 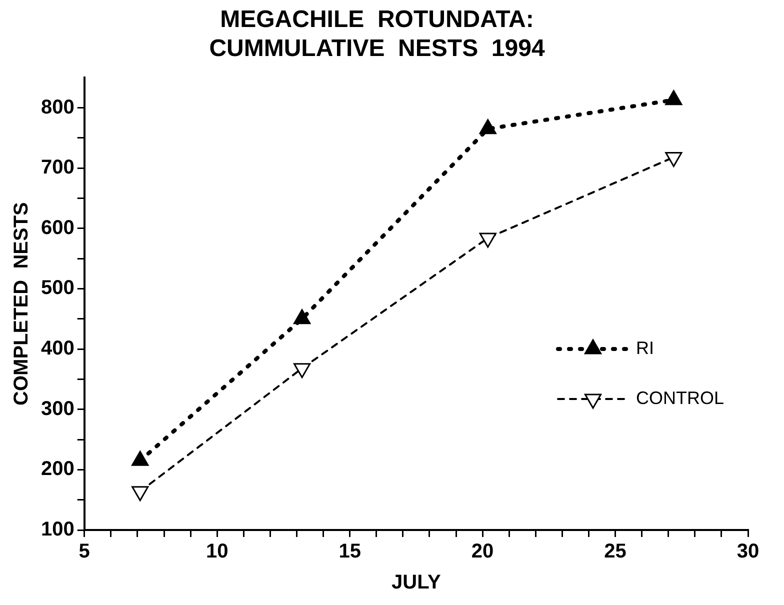 I want to click on x-tick-label: 15, so click(x=349, y=551).